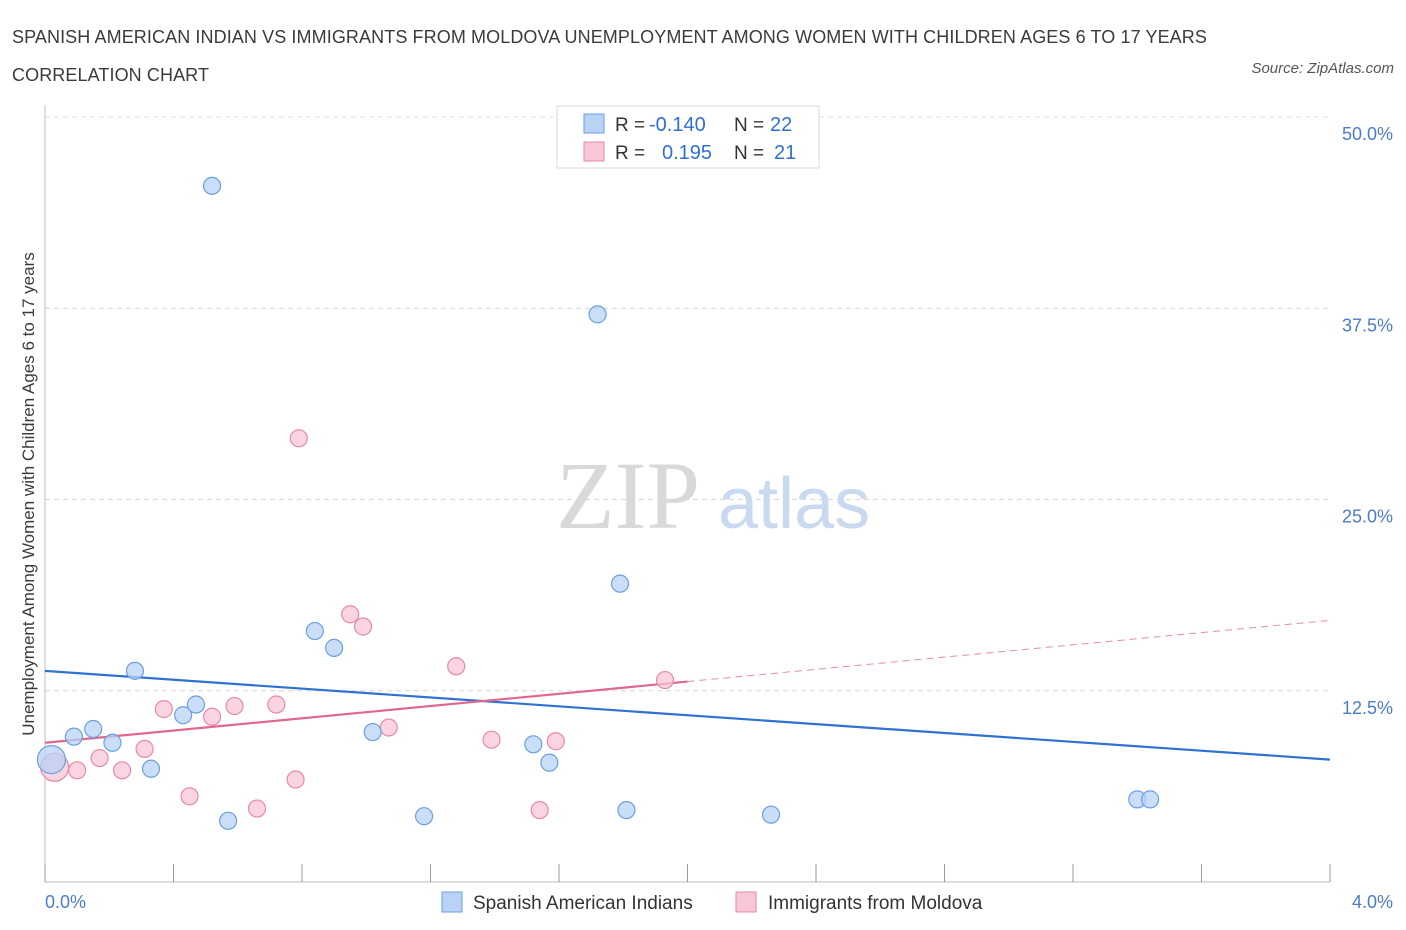 This screenshot has width=1406, height=930. Describe the element at coordinates (785, 153) in the screenshot. I see `legend-n-value-moldova: 21` at that location.